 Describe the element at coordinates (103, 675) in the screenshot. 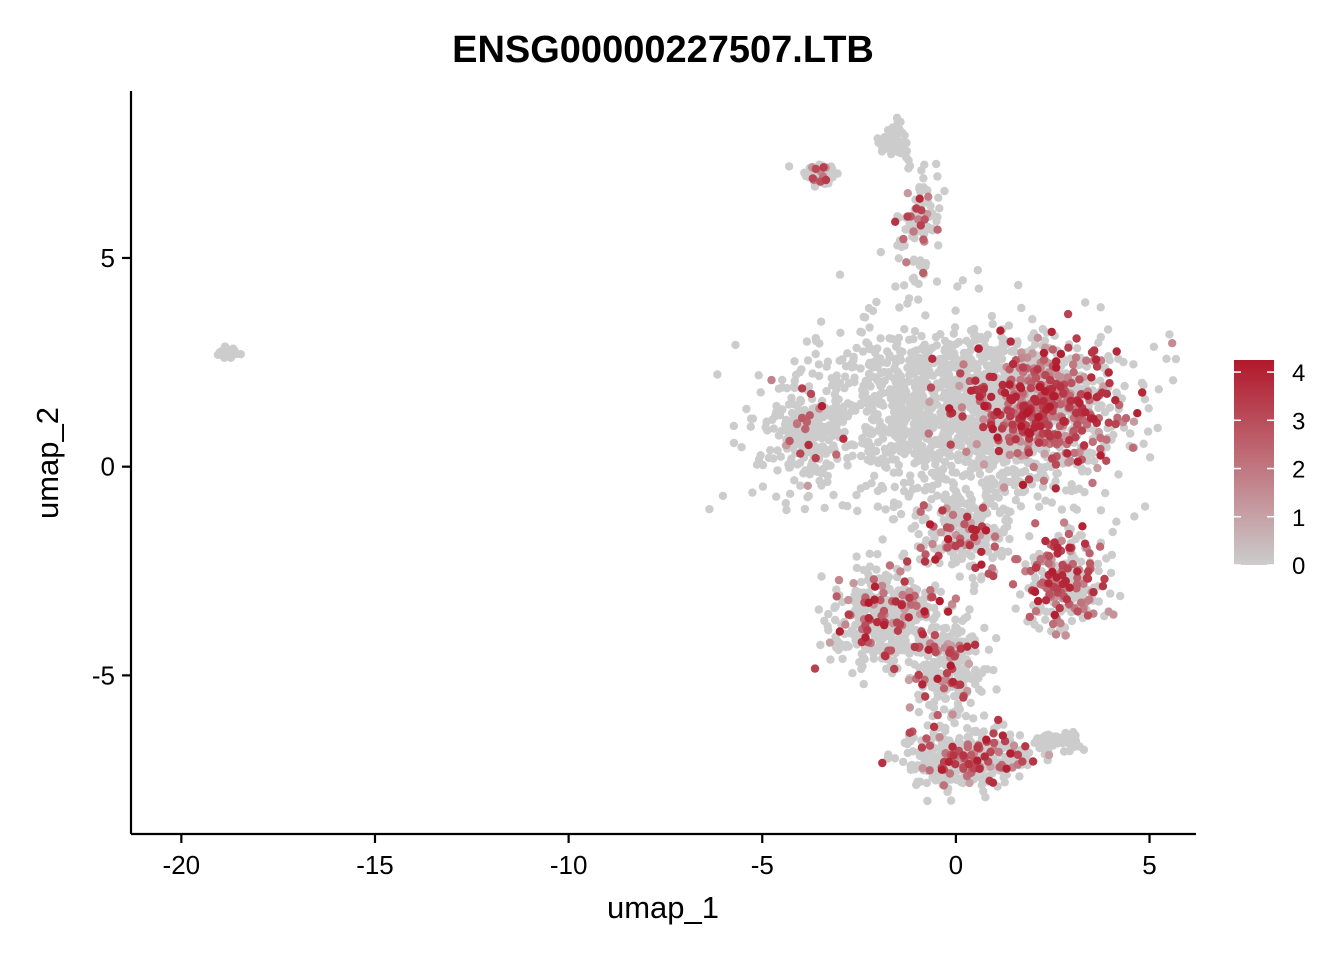

I see `y-tick-label: -5` at that location.